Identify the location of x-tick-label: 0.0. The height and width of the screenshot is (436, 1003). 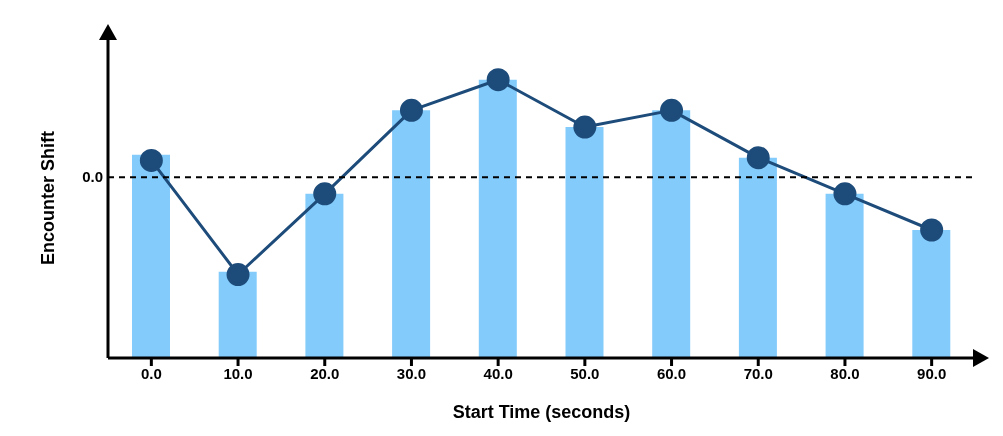
(151, 373).